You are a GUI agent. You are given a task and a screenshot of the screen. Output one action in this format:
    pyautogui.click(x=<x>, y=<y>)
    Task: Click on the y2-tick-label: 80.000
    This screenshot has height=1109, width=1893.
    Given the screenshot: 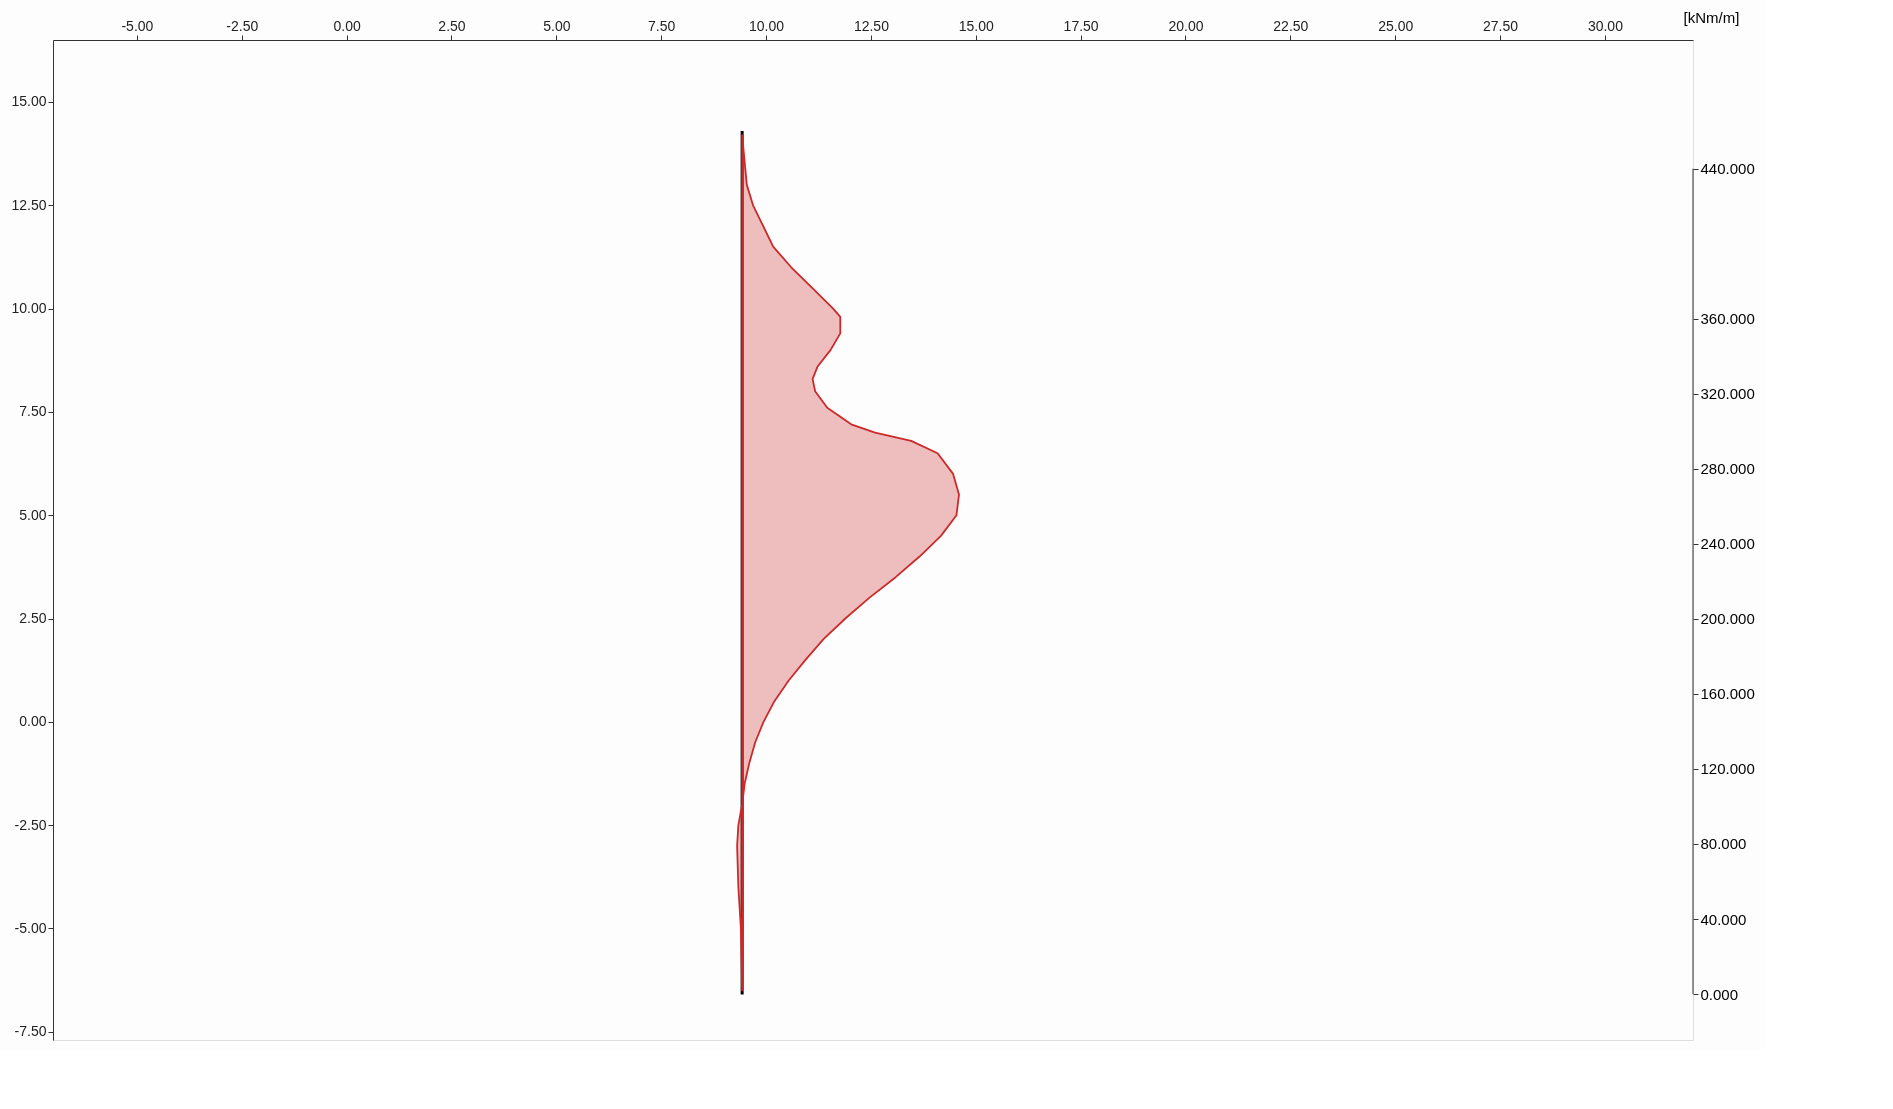 What is the action you would take?
    pyautogui.click(x=1723, y=844)
    